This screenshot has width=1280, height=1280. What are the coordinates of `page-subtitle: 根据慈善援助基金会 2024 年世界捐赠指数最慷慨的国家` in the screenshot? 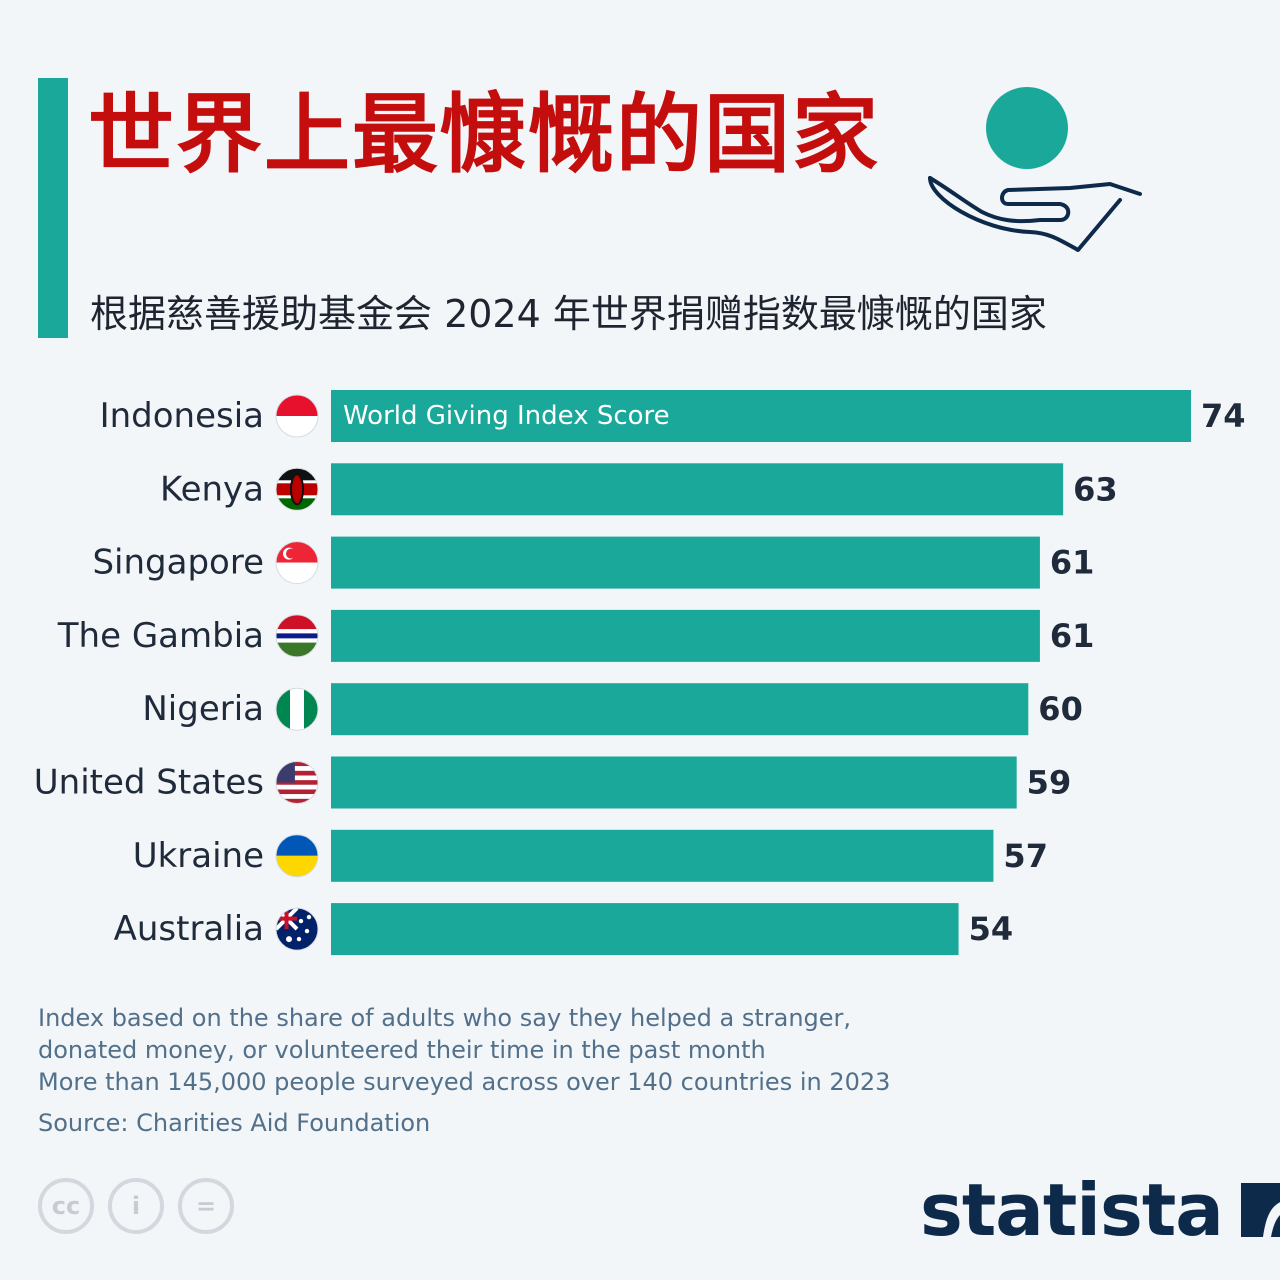 It's located at (568, 314).